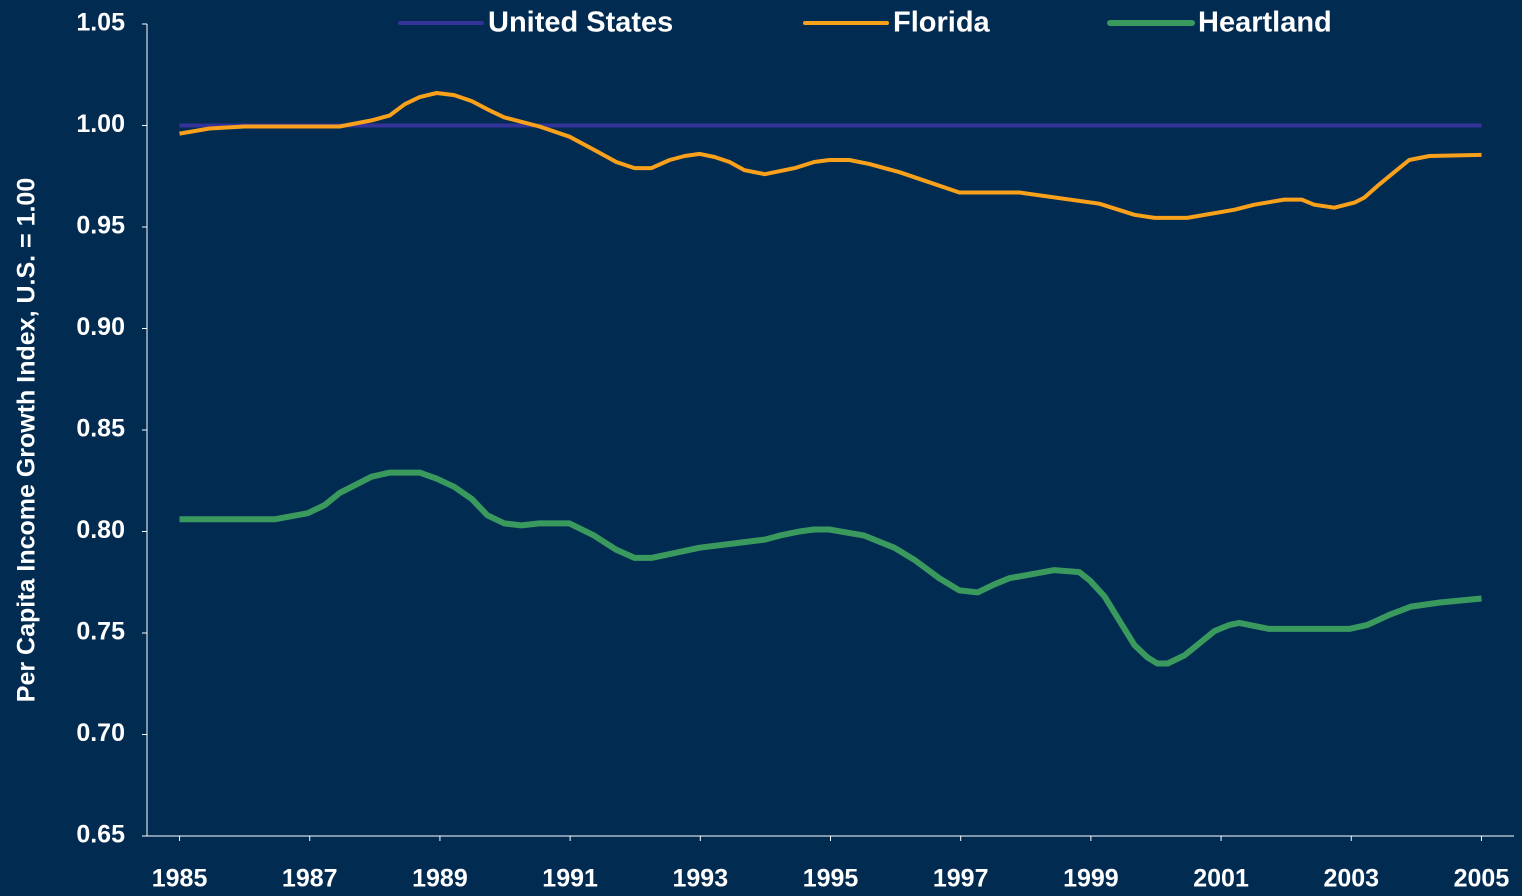 The width and height of the screenshot is (1522, 896). I want to click on legend-label: Heartland, so click(1265, 23).